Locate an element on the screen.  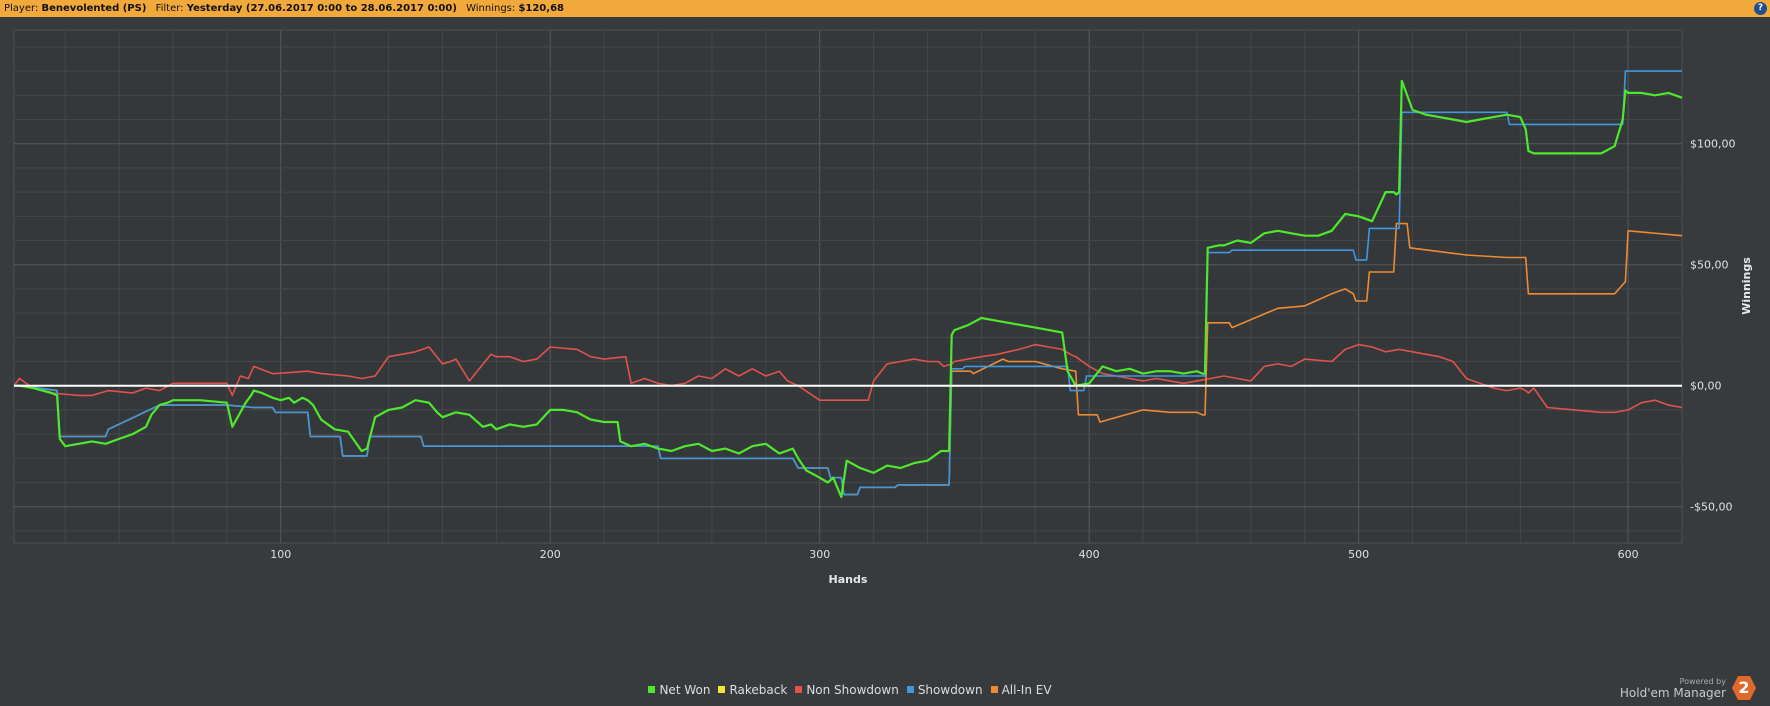
x-tick-label: 500 is located at coordinates (1358, 554).